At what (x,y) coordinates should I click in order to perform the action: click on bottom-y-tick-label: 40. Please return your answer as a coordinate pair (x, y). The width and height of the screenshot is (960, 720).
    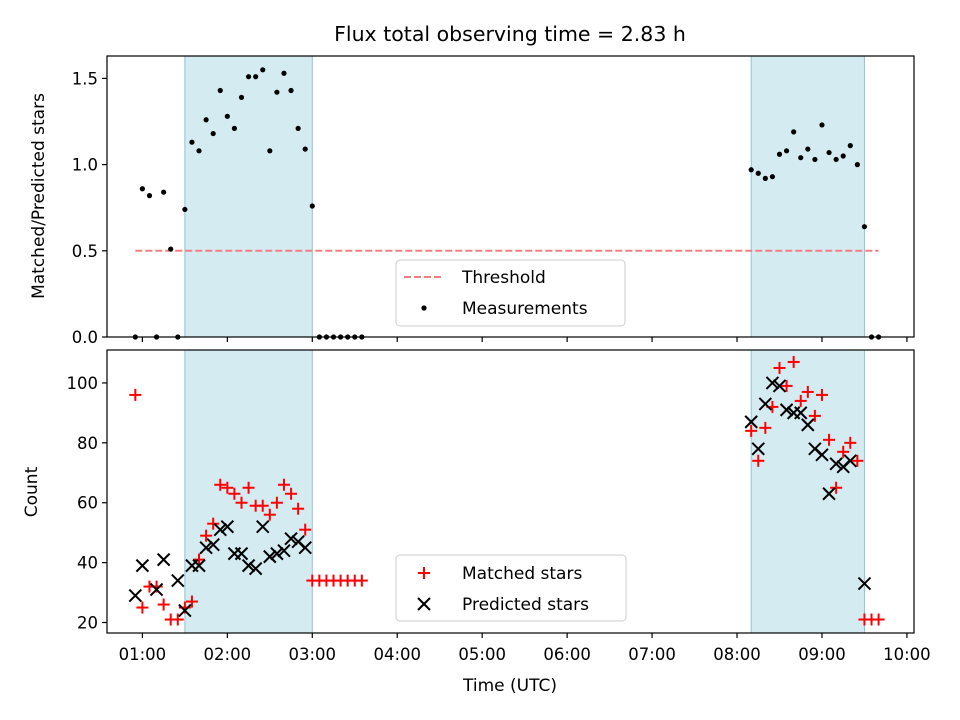
    Looking at the image, I should click on (87, 563).